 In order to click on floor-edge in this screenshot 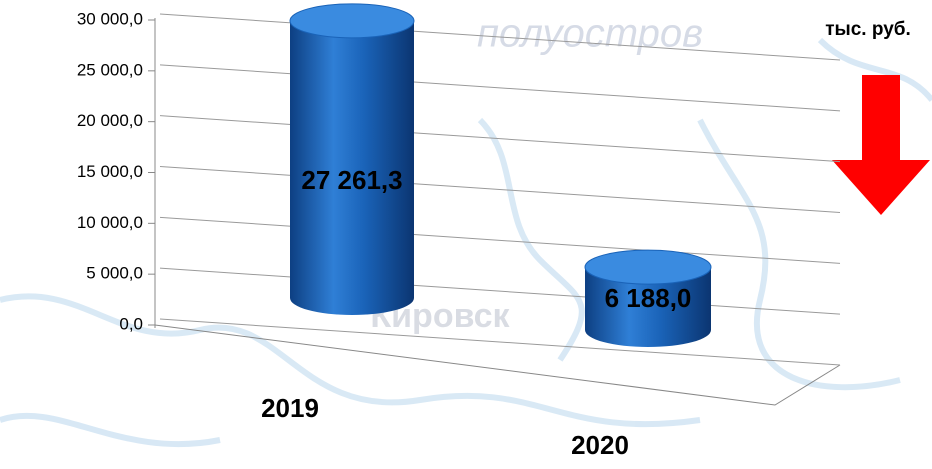, I will do `click(497, 365)`.